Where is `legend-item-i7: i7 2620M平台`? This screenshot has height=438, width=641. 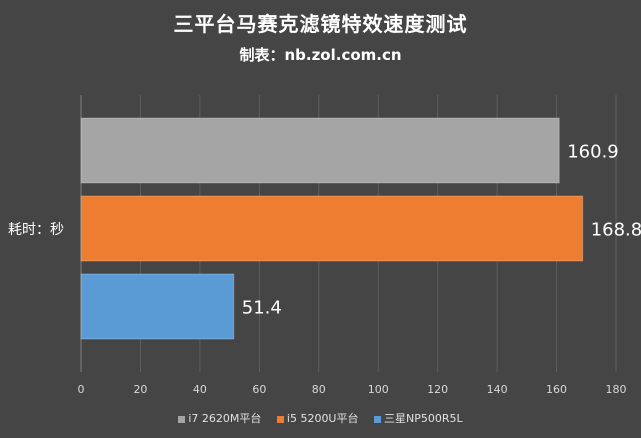 legend-item-i7: i7 2620M平台 is located at coordinates (219, 418).